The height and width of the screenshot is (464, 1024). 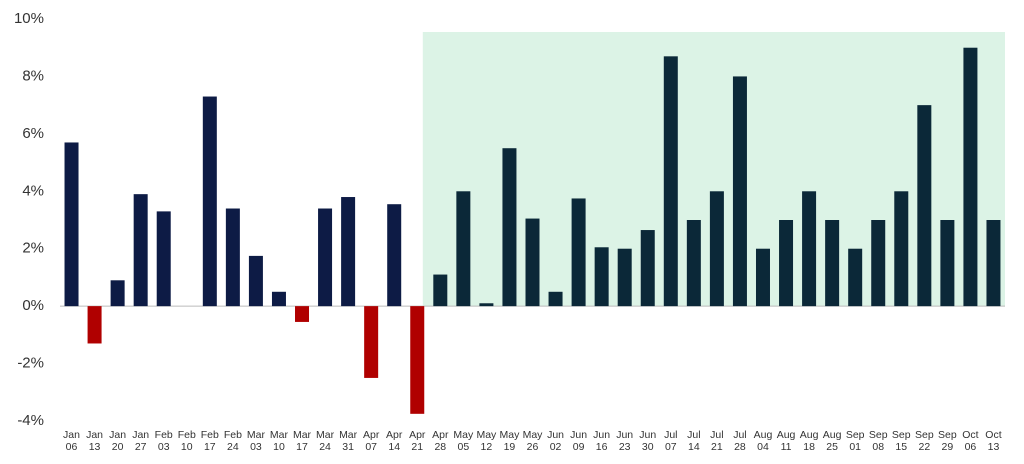 I want to click on x-tick-label: Mar 10, so click(x=278, y=441).